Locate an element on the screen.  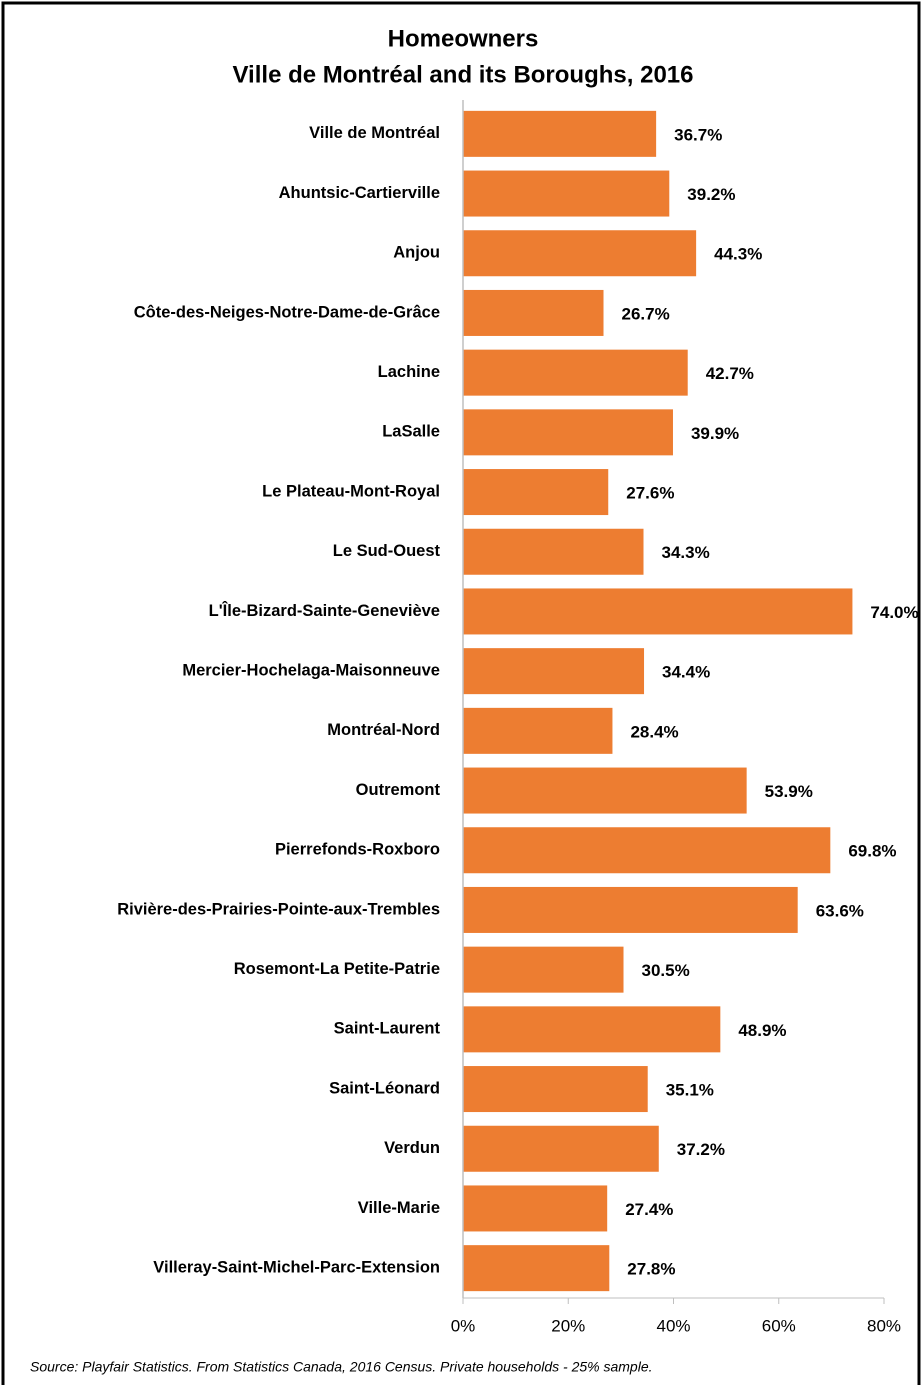
value-label: 28.4% is located at coordinates (654, 731).